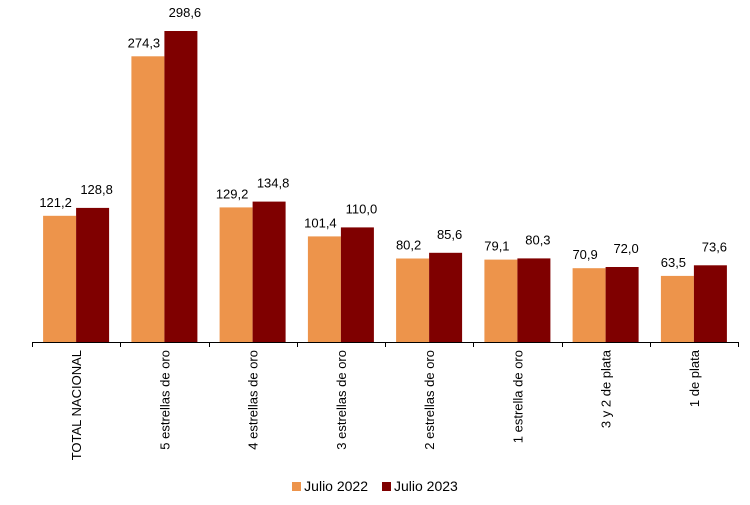  What do you see at coordinates (60, 278) in the screenshot?
I see `bar-julio-2022-total-nacional` at bounding box center [60, 278].